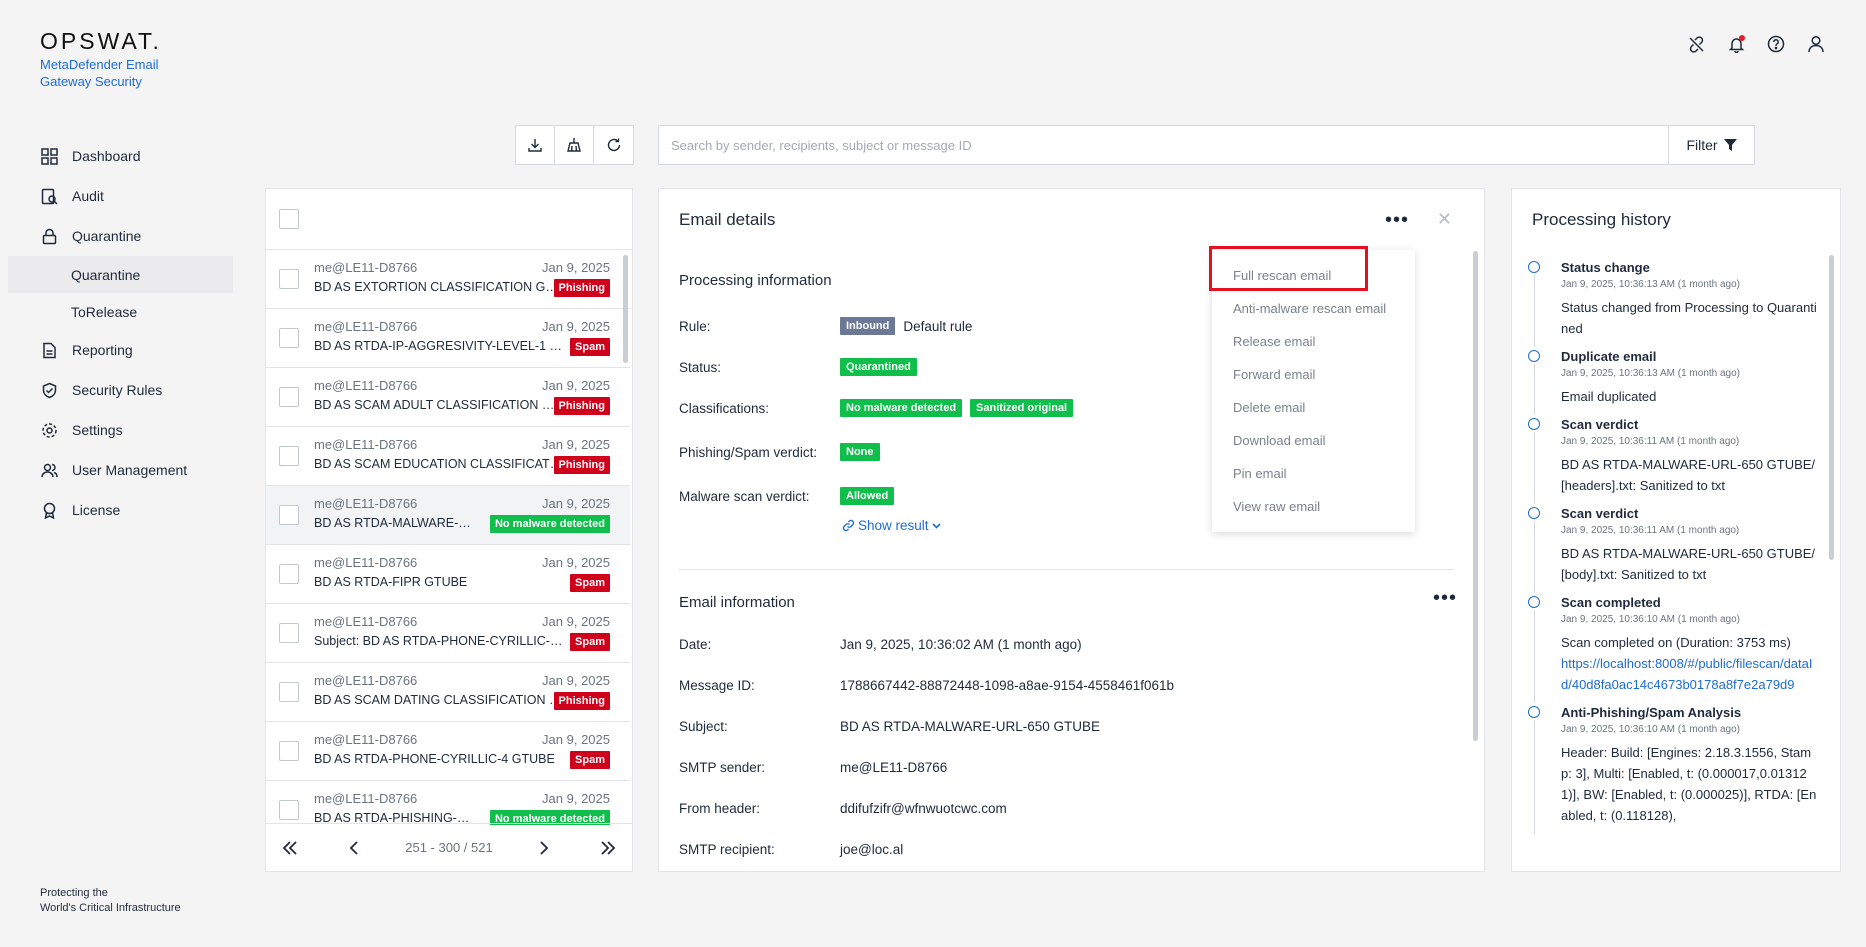  What do you see at coordinates (1274, 341) in the screenshot?
I see `menu-item-release: Release email` at bounding box center [1274, 341].